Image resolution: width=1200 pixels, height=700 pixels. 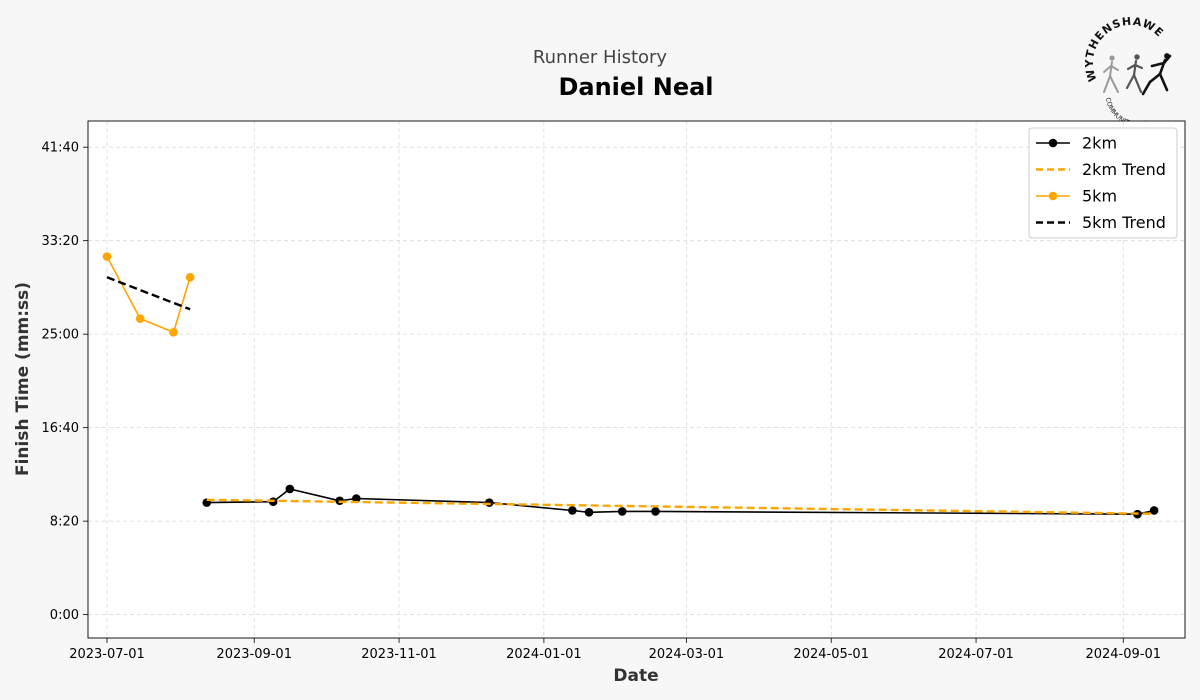 I want to click on legend-label: 5km, so click(x=1099, y=196).